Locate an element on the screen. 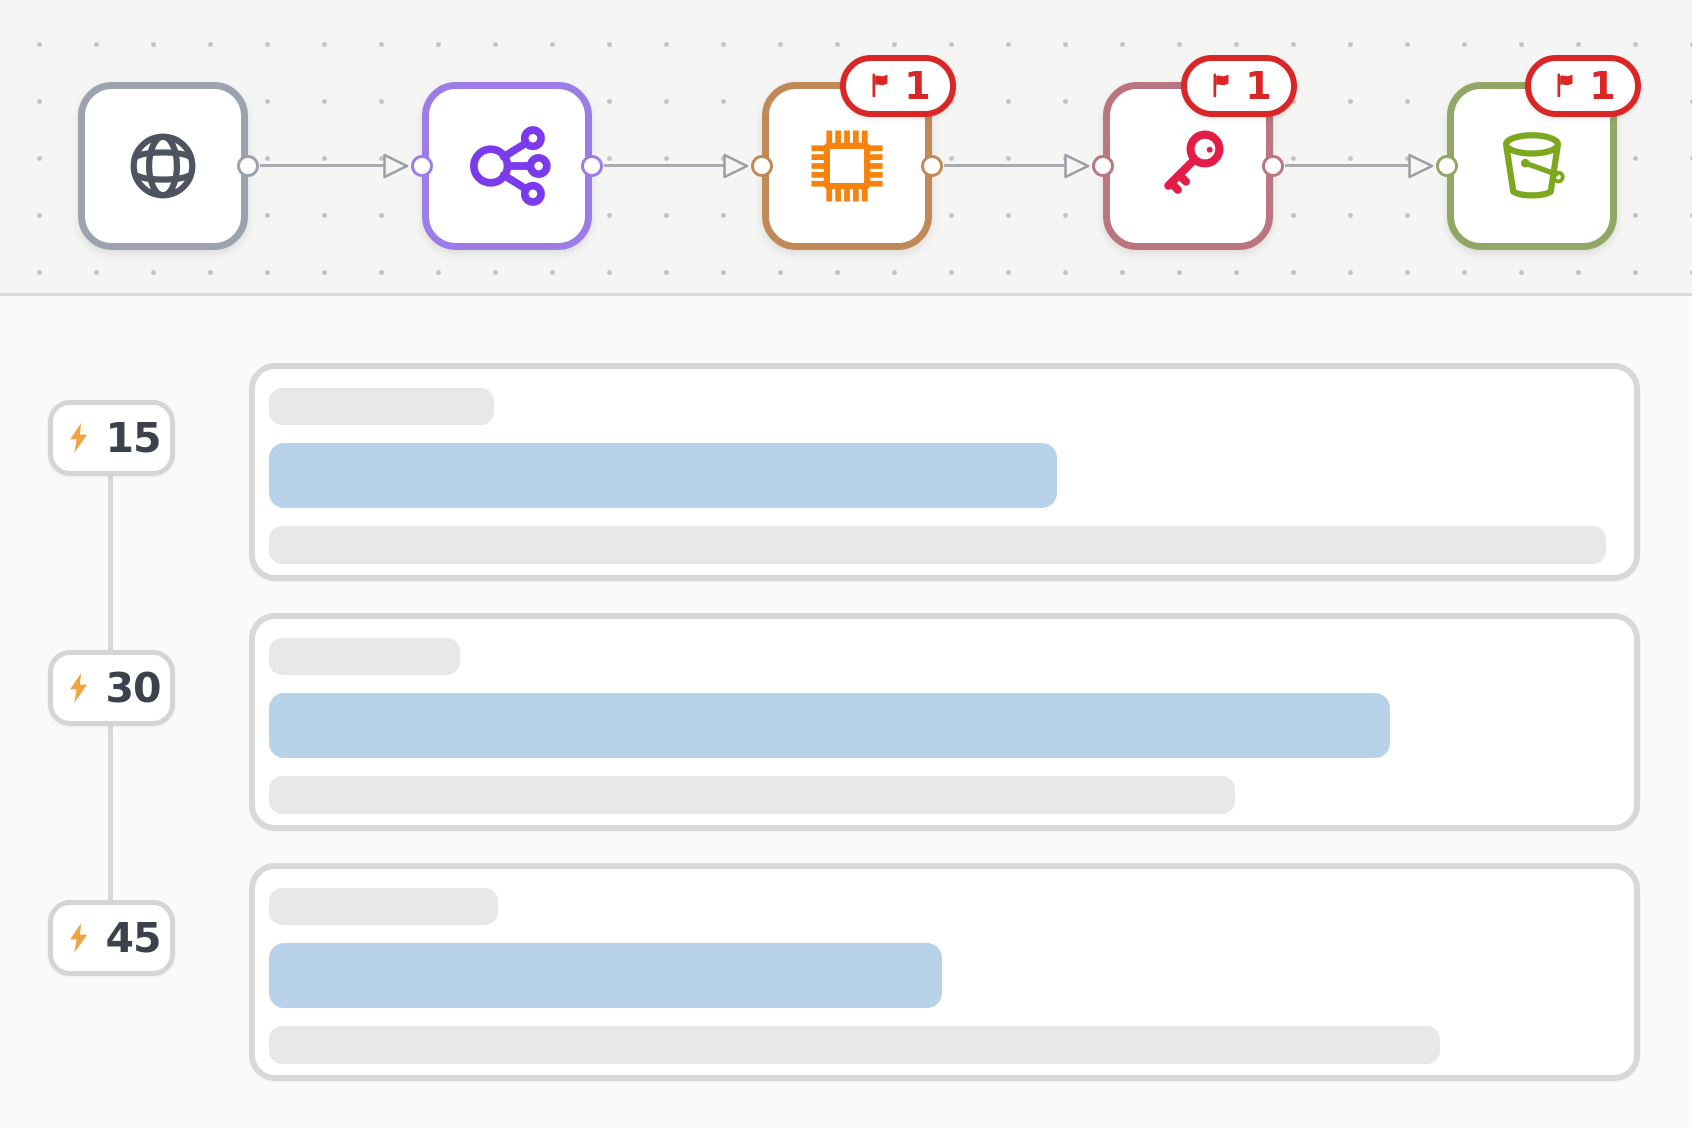 The width and height of the screenshot is (1692, 1128). node-globe is located at coordinates (168, 166).